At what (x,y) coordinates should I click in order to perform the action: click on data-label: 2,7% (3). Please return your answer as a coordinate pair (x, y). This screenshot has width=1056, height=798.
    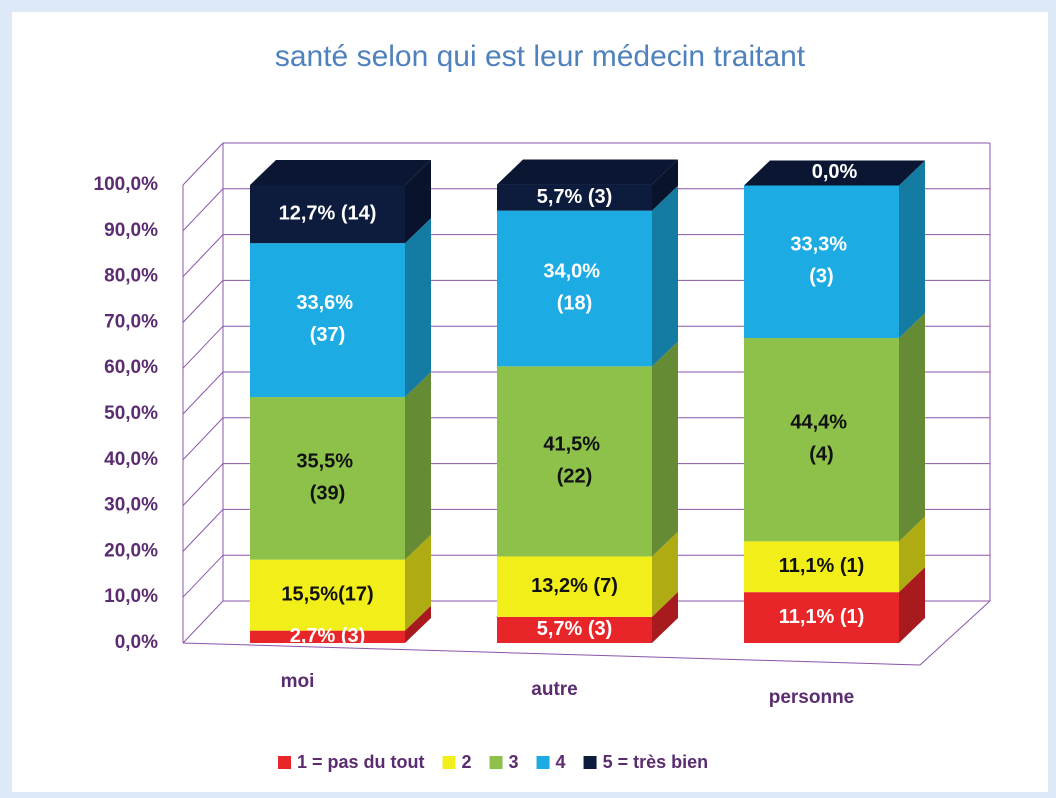
    Looking at the image, I should click on (328, 636).